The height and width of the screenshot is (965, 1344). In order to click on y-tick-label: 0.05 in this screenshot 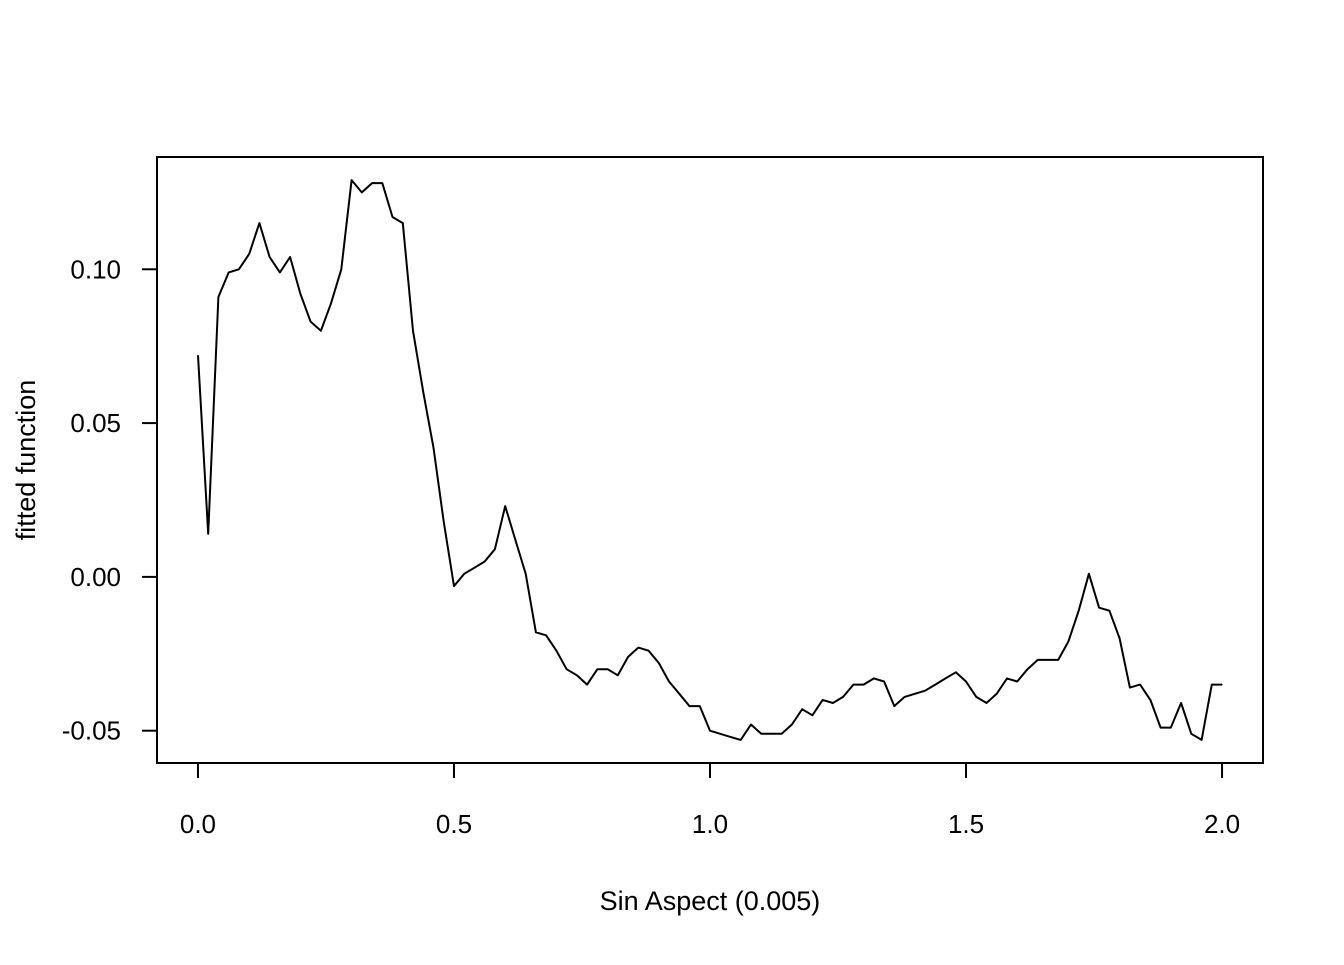, I will do `click(95, 423)`.